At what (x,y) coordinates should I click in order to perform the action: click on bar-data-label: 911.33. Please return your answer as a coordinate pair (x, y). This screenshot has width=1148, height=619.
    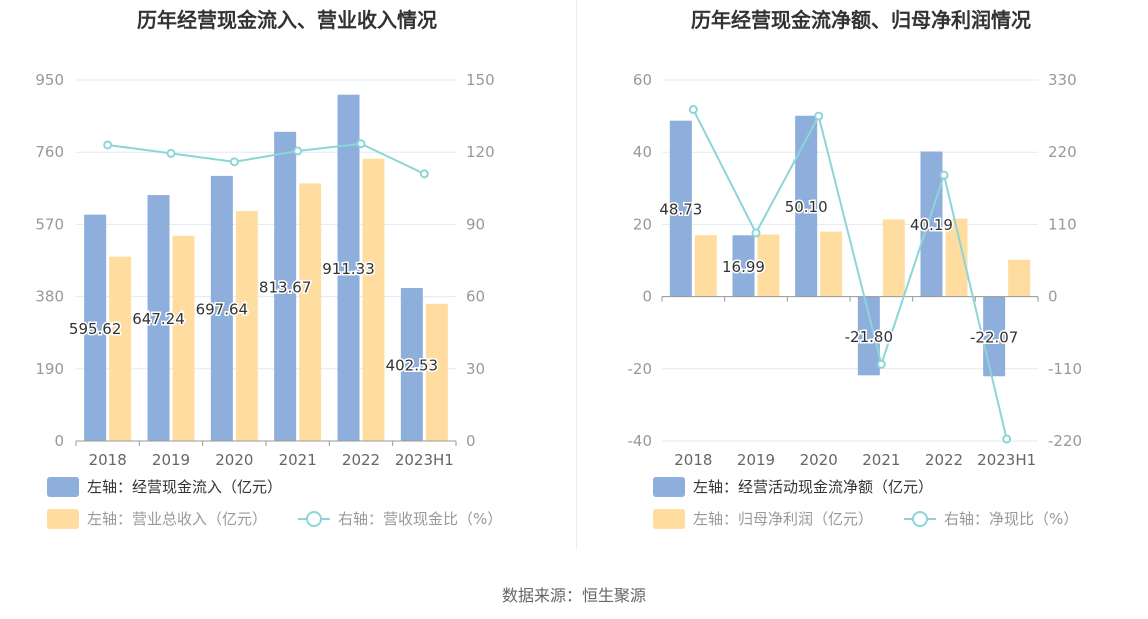
    Looking at the image, I should click on (348, 269).